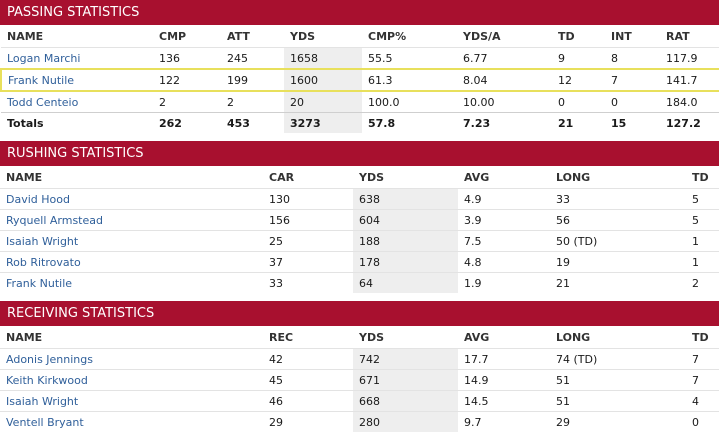 Image resolution: width=719 pixels, height=432 pixels. I want to click on cell-avg: 14.5, so click(504, 401).